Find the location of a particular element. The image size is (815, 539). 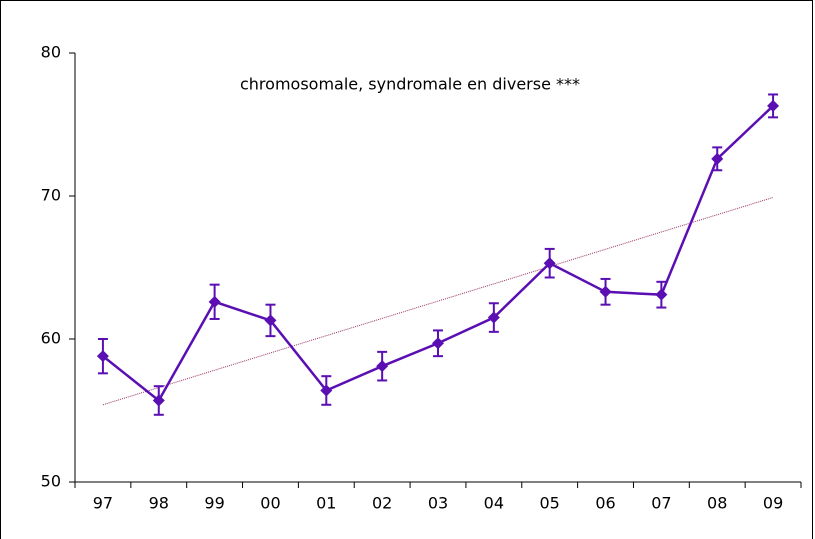

x-tick-label: 06 is located at coordinates (605, 503).